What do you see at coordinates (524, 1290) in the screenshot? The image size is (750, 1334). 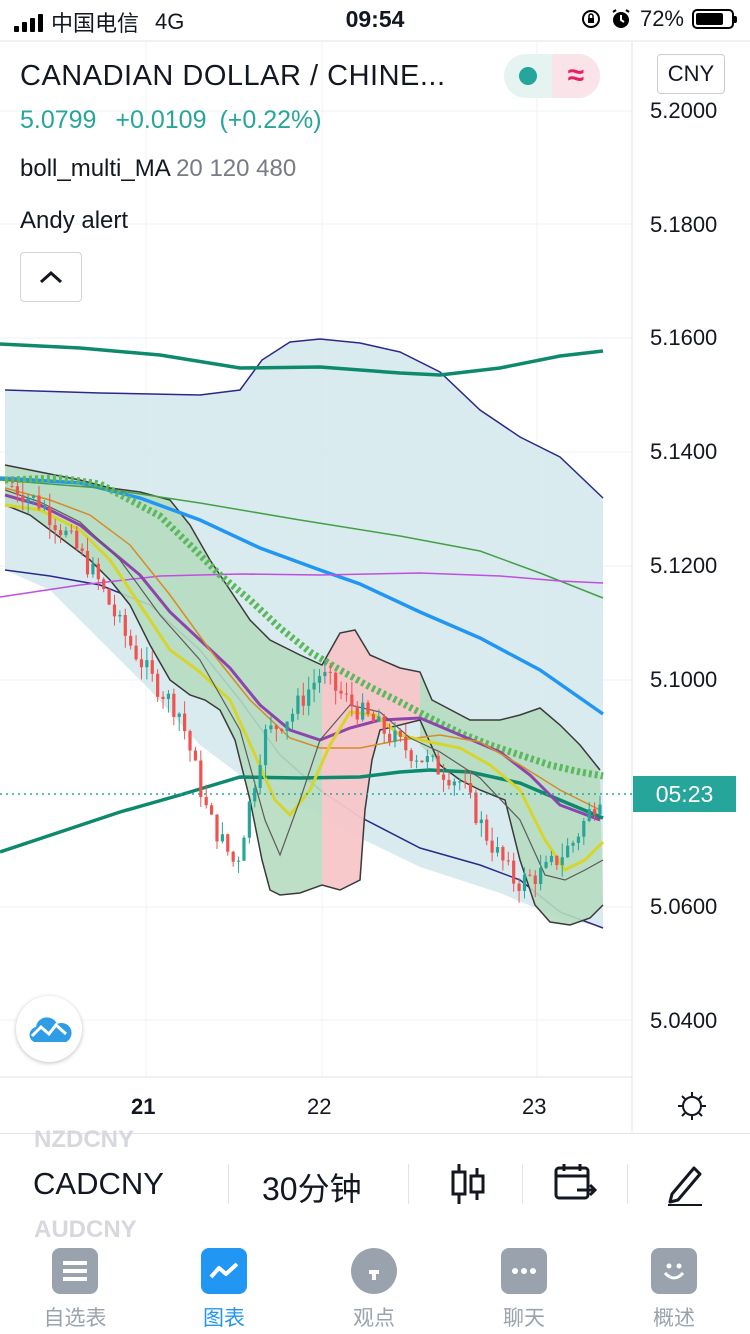 I see `tab-chat: 聊天` at bounding box center [524, 1290].